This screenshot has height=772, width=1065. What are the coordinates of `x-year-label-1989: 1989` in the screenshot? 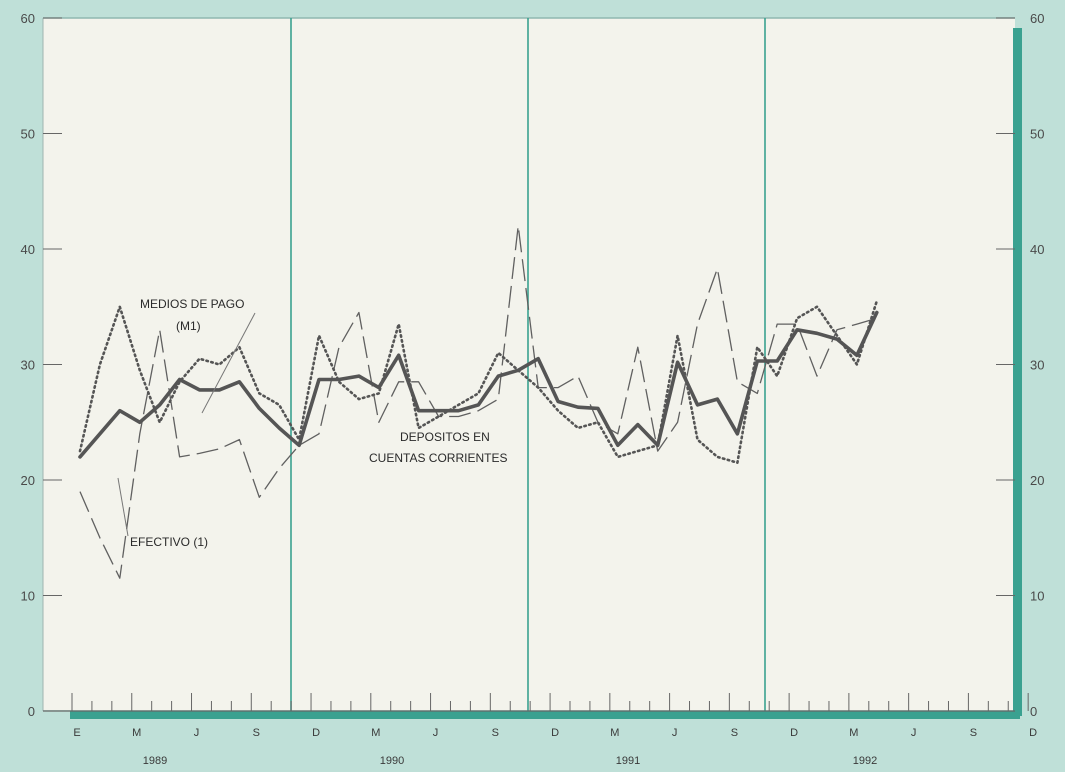 It's located at (155, 761).